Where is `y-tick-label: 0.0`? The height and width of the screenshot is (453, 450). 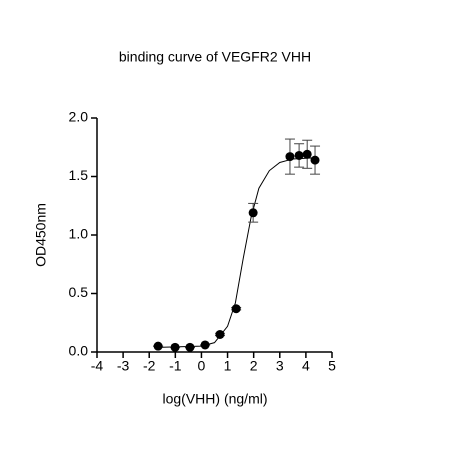 y-tick-label: 0.0 is located at coordinates (79, 351).